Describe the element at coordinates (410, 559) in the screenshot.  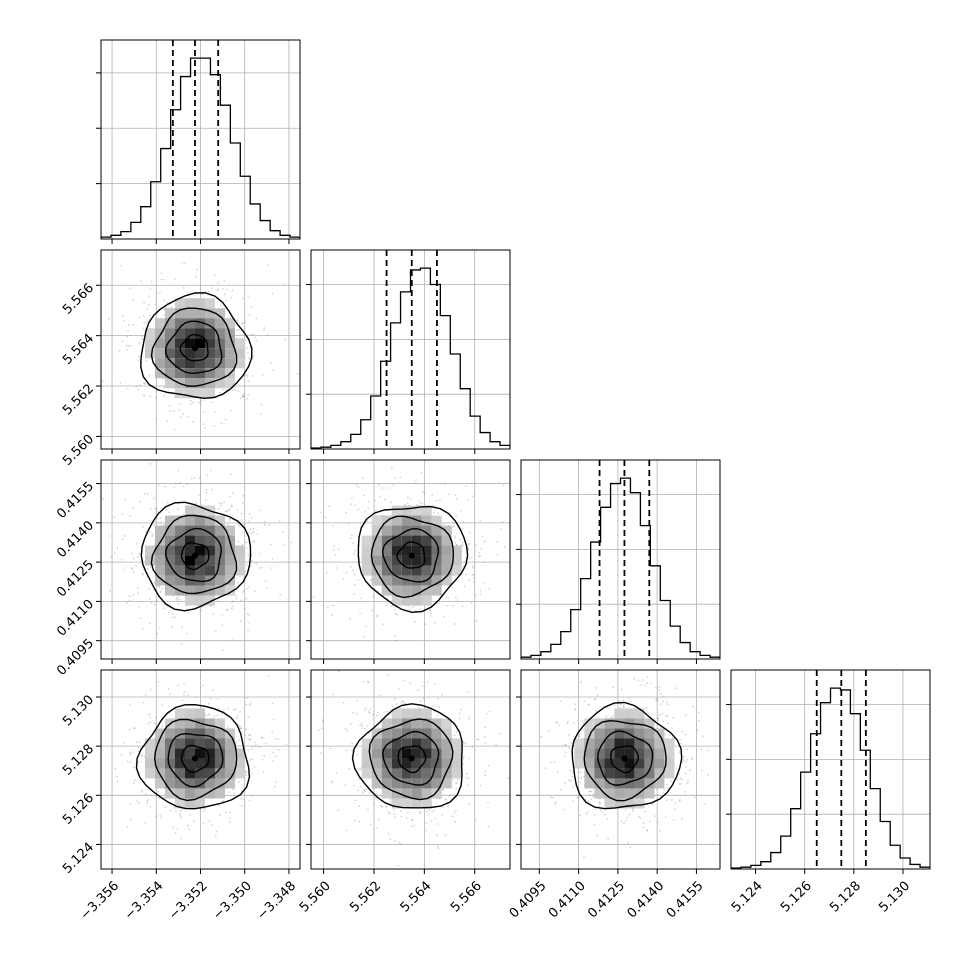
I see `panel-content` at that location.